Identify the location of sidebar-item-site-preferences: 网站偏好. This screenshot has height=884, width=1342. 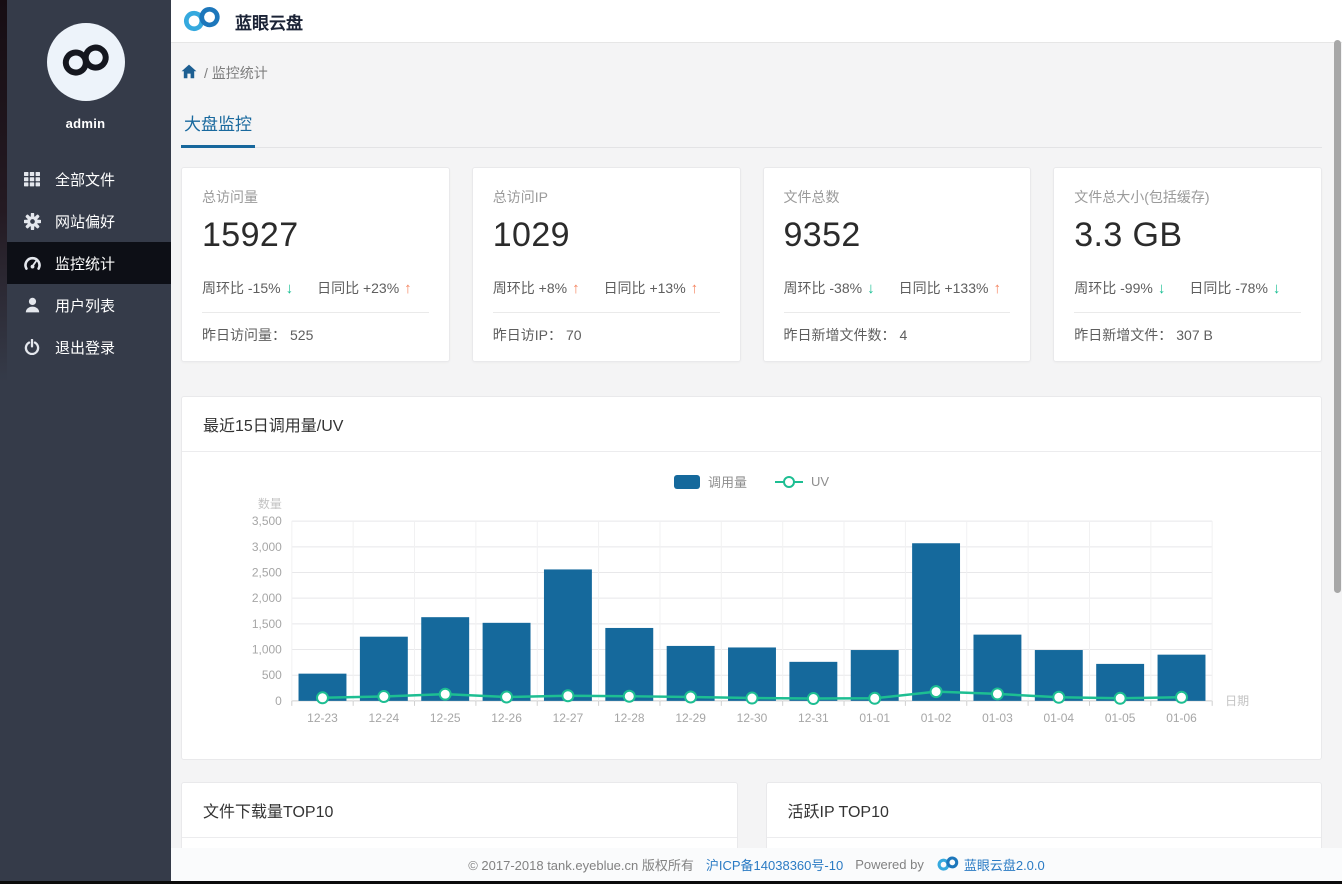
(85, 221).